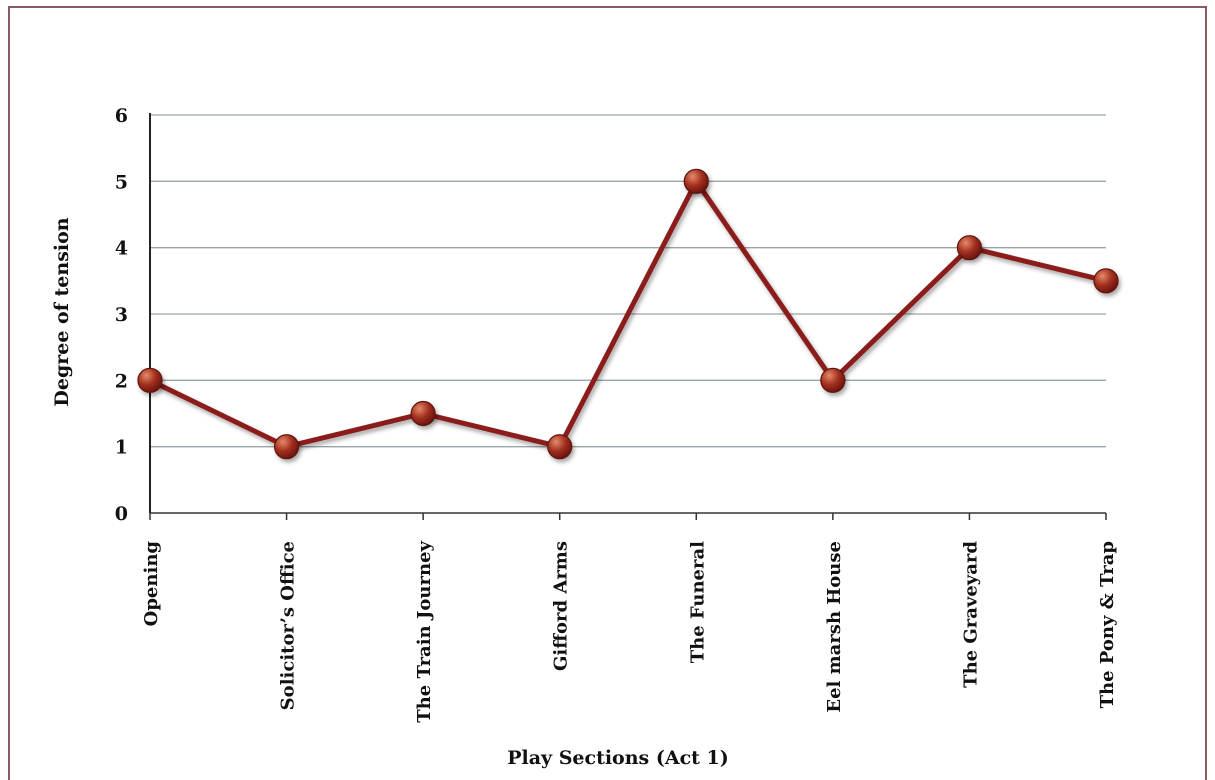 The height and width of the screenshot is (780, 1215). I want to click on x-axis-title: Play Sections (Act 1), so click(618, 758).